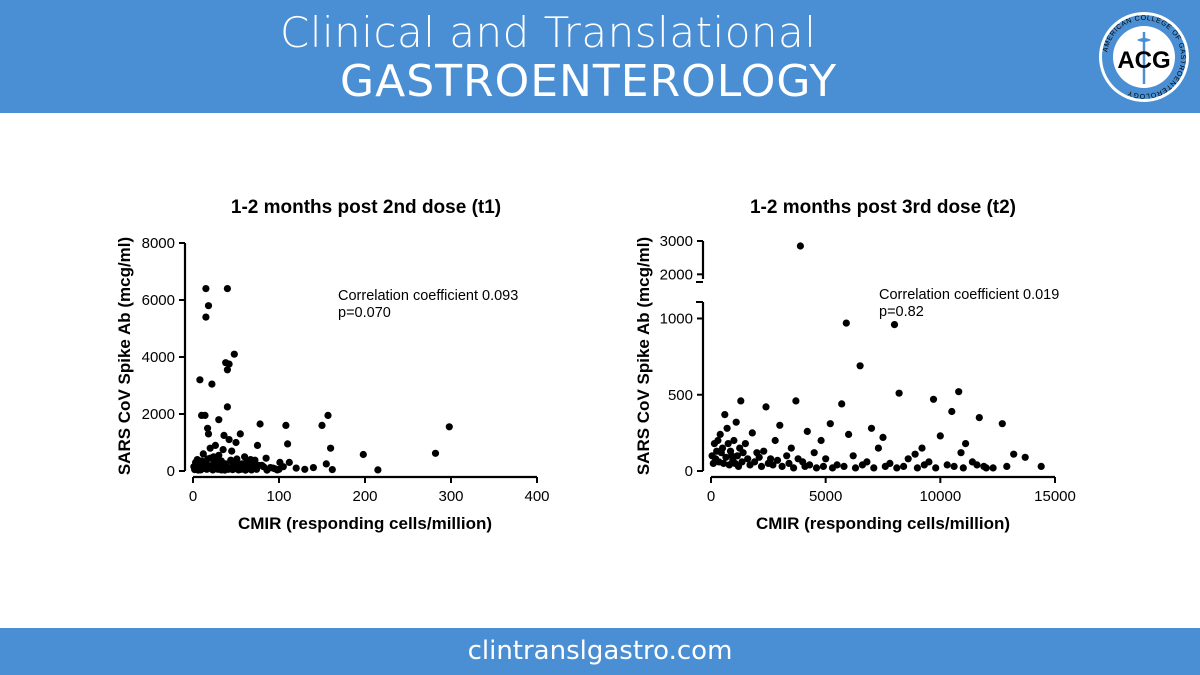  I want to click on chart1-ytick-label: 8000, so click(158, 243).